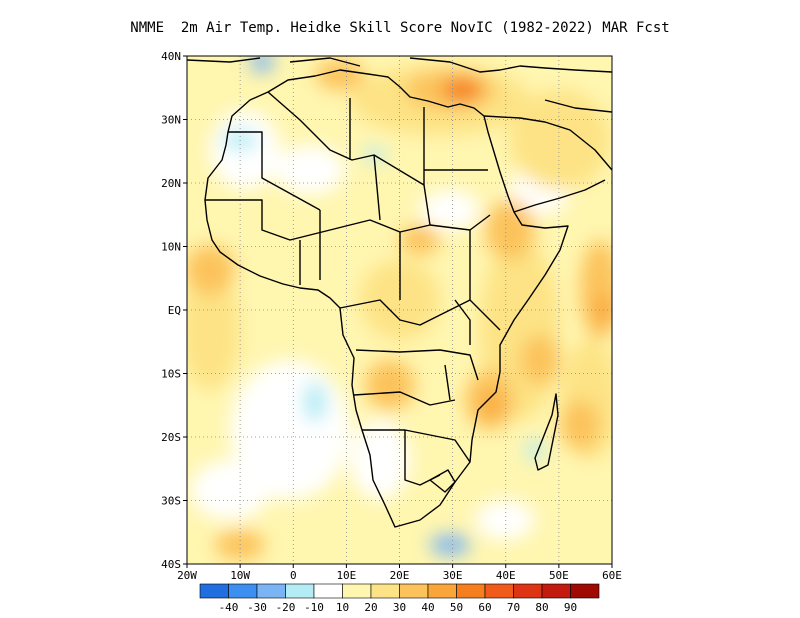 This screenshot has width=800, height=618. I want to click on lon-tick-label: 20W, so click(187, 575).